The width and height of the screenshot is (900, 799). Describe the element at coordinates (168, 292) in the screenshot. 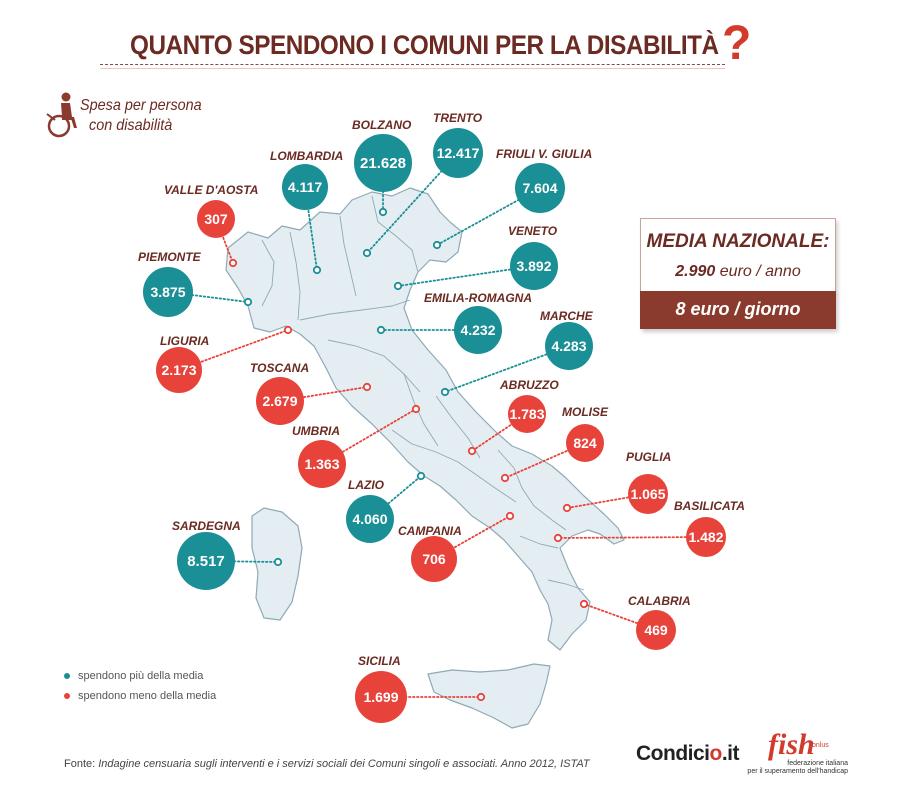

I see `bubble-piemonte` at that location.